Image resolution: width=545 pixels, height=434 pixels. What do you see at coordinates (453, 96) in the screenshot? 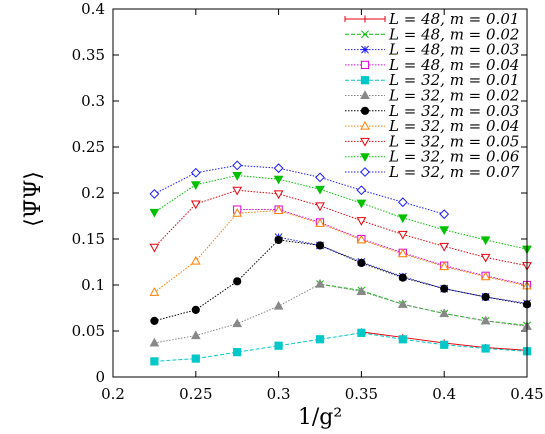
I see `legend-label: L = 32, m = 0.02` at bounding box center [453, 96].